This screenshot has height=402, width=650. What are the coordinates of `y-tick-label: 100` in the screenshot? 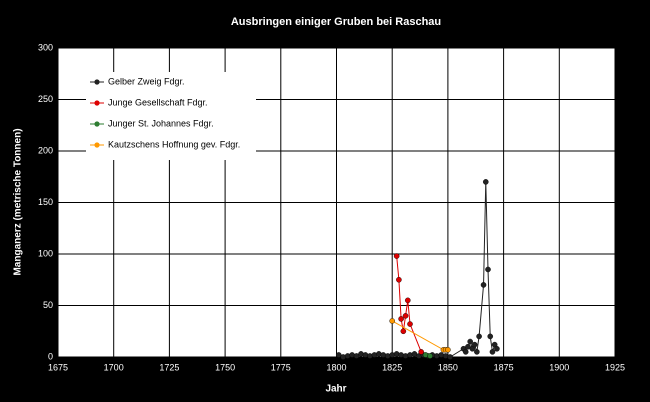 It's located at (45, 253).